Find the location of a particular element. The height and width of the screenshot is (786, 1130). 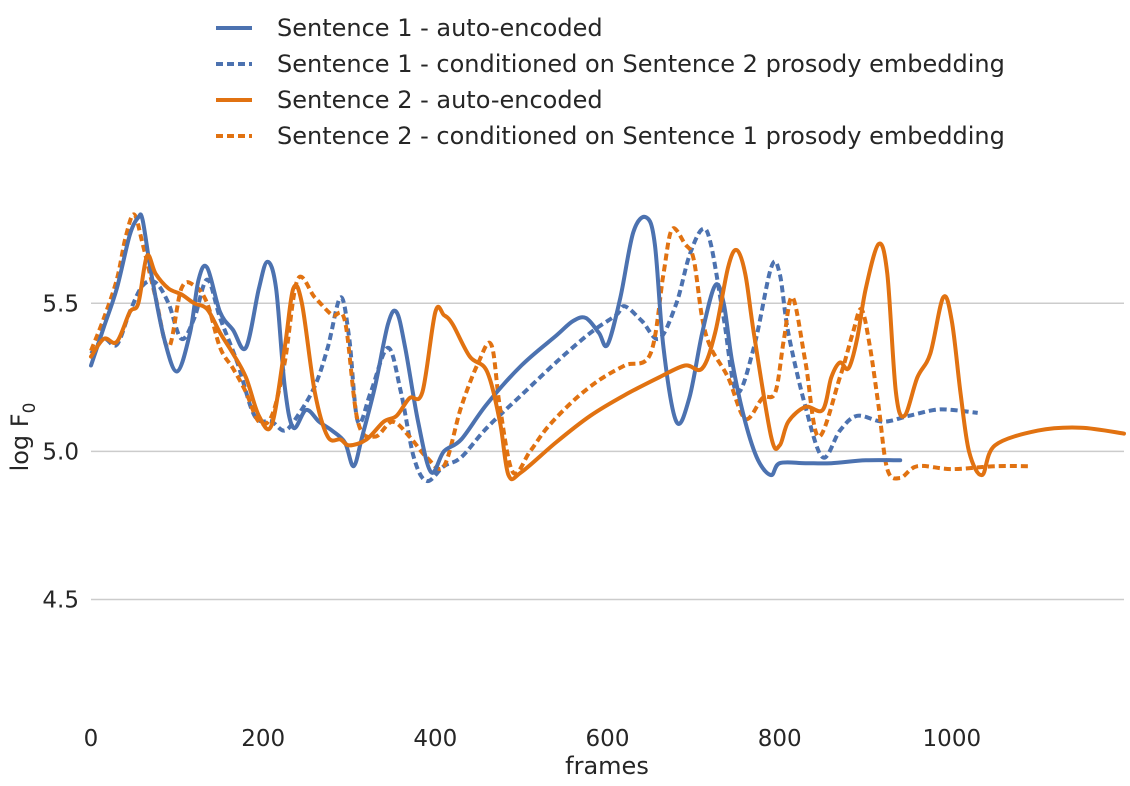

y-tick-label: 5.0 is located at coordinates (60, 452).